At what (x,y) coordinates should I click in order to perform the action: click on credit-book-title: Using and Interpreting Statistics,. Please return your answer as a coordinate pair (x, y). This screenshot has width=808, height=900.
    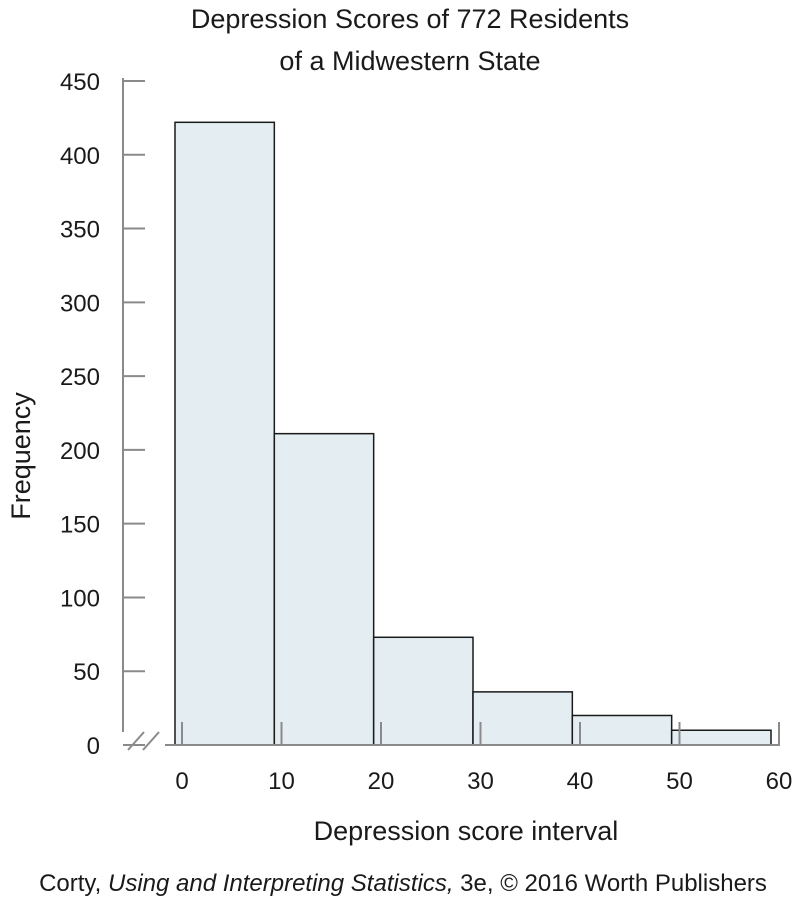
    Looking at the image, I should click on (281, 883).